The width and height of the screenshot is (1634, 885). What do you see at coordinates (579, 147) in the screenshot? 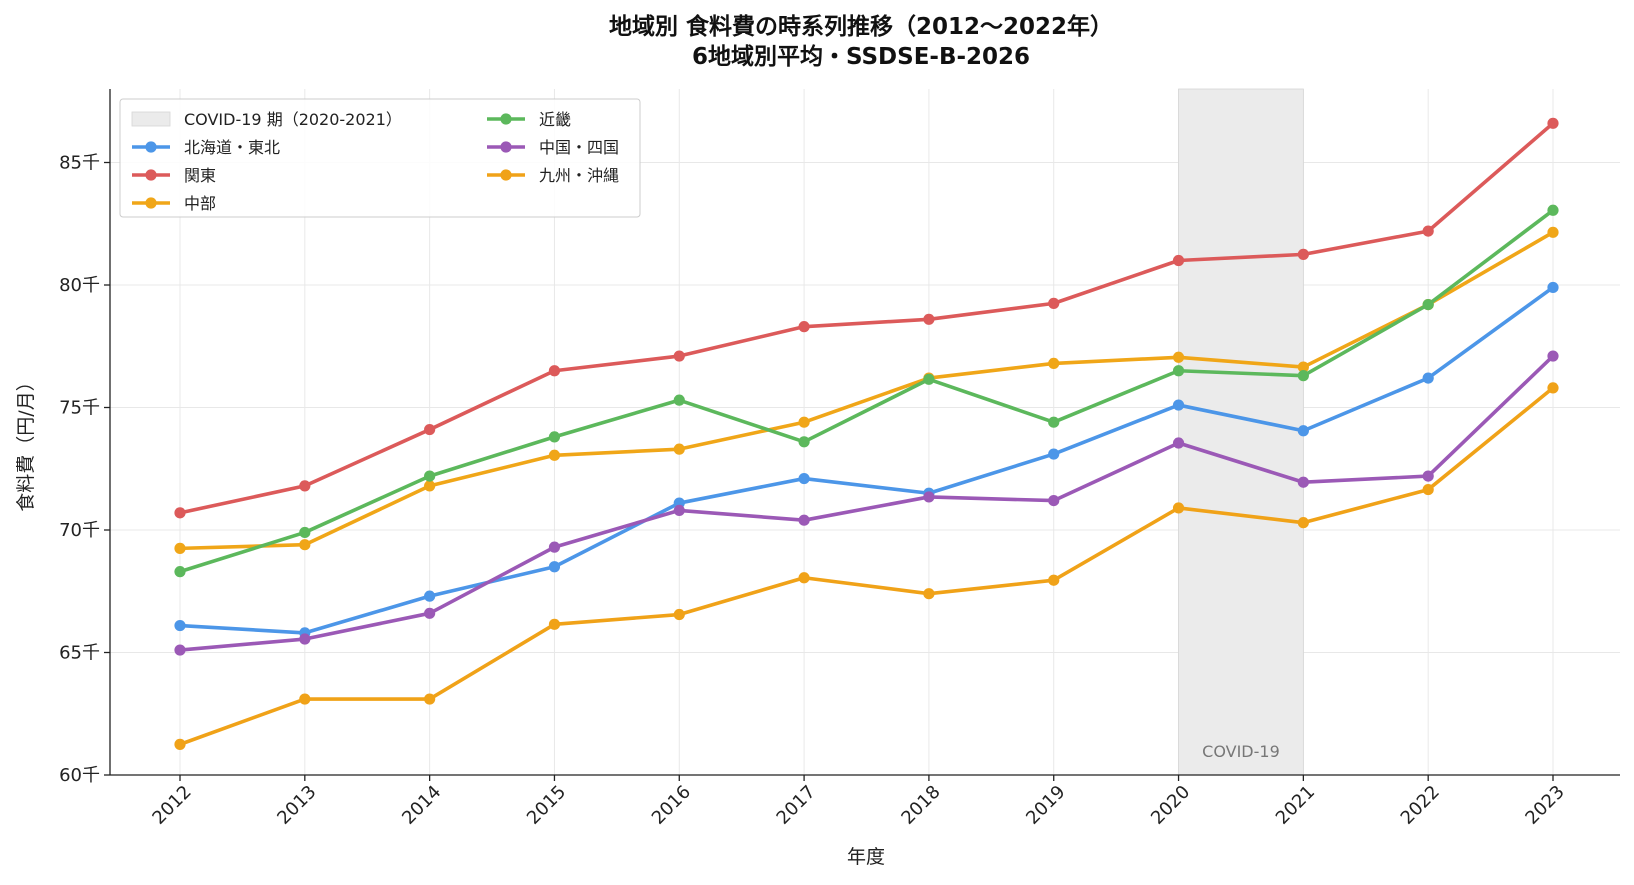
I see `legend-label: 中国・四国` at bounding box center [579, 147].